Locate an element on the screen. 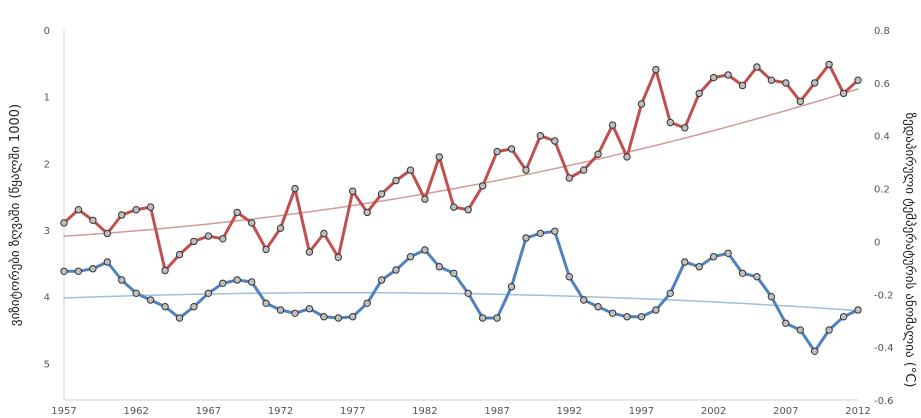 The width and height of the screenshot is (921, 418). x-tick-label: 1972 is located at coordinates (280, 411).